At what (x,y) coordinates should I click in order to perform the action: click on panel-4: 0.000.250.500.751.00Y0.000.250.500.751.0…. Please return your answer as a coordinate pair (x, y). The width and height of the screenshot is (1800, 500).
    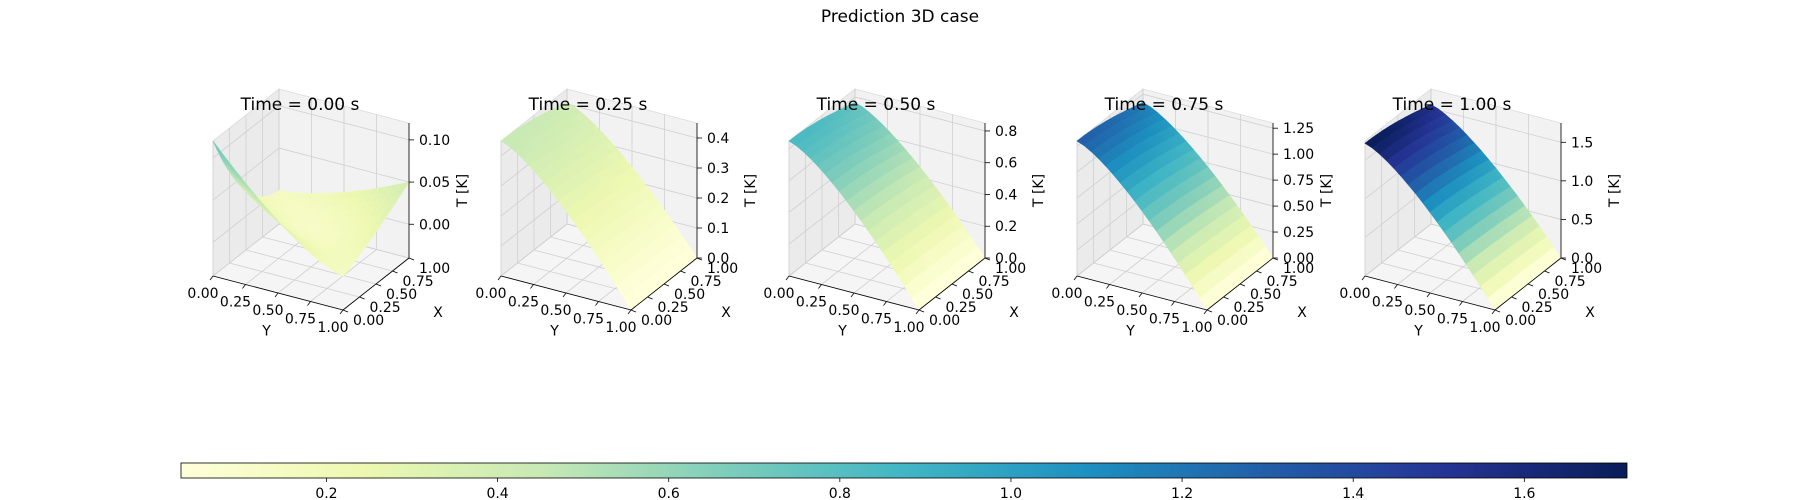
    Looking at the image, I should click on (1193, 213).